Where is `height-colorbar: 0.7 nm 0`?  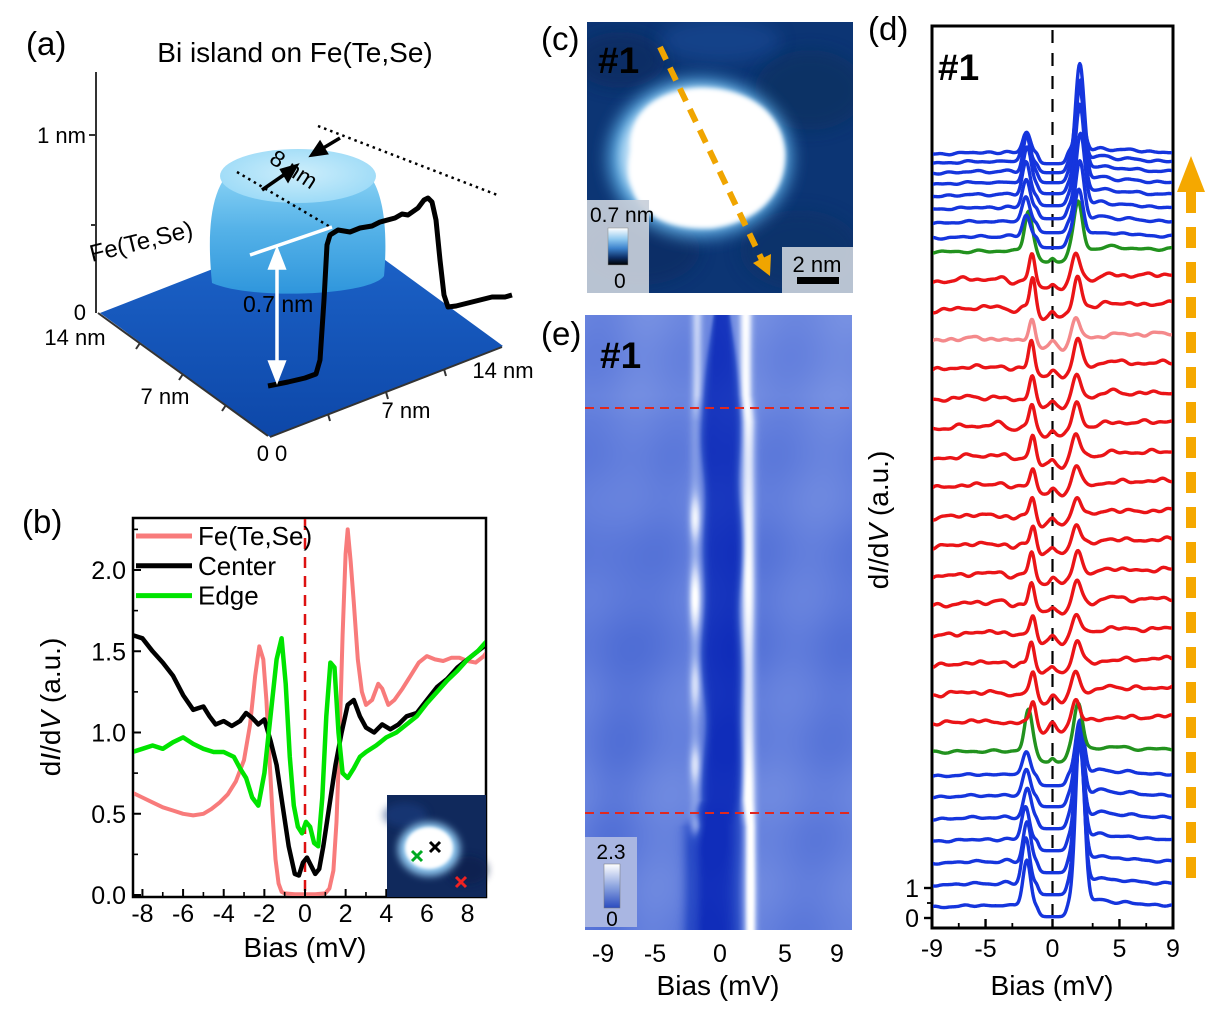
height-colorbar: 0.7 nm 0 is located at coordinates (620, 246).